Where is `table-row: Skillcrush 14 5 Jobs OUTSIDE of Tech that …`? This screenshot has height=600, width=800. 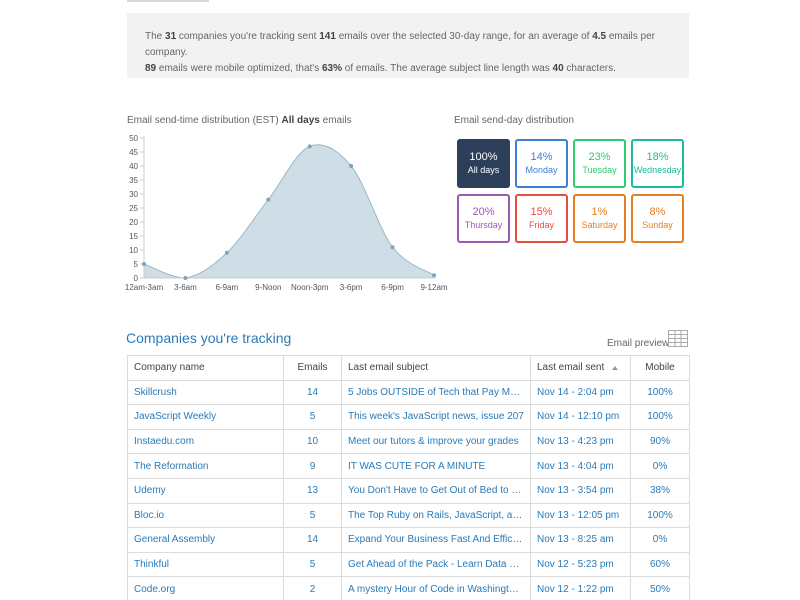
table-row: Skillcrush 14 5 Jobs OUTSIDE of Tech that … is located at coordinates (408, 392).